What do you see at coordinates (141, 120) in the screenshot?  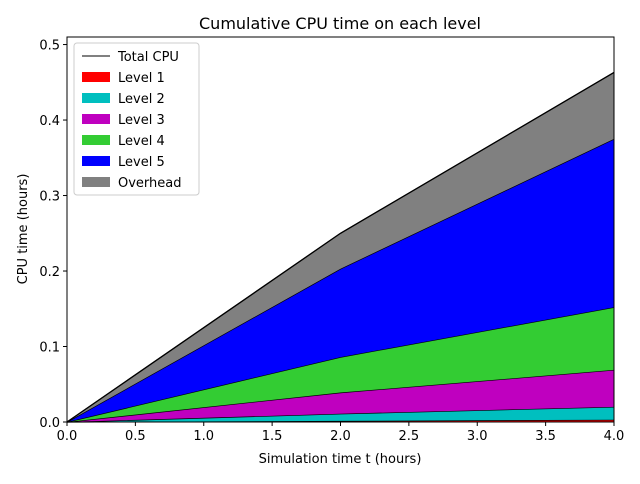 I see `legend-label-level-3: Level 3` at bounding box center [141, 120].